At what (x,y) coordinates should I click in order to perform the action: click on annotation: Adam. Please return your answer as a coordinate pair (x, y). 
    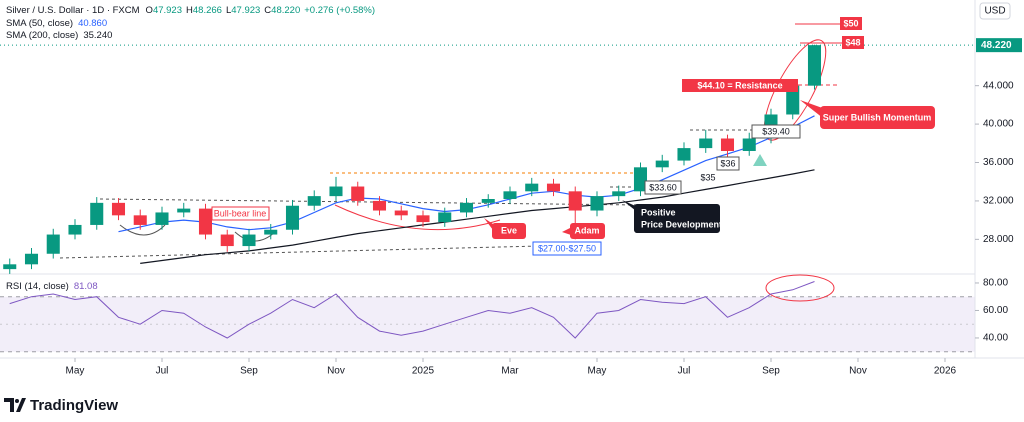
    Looking at the image, I should click on (586, 230).